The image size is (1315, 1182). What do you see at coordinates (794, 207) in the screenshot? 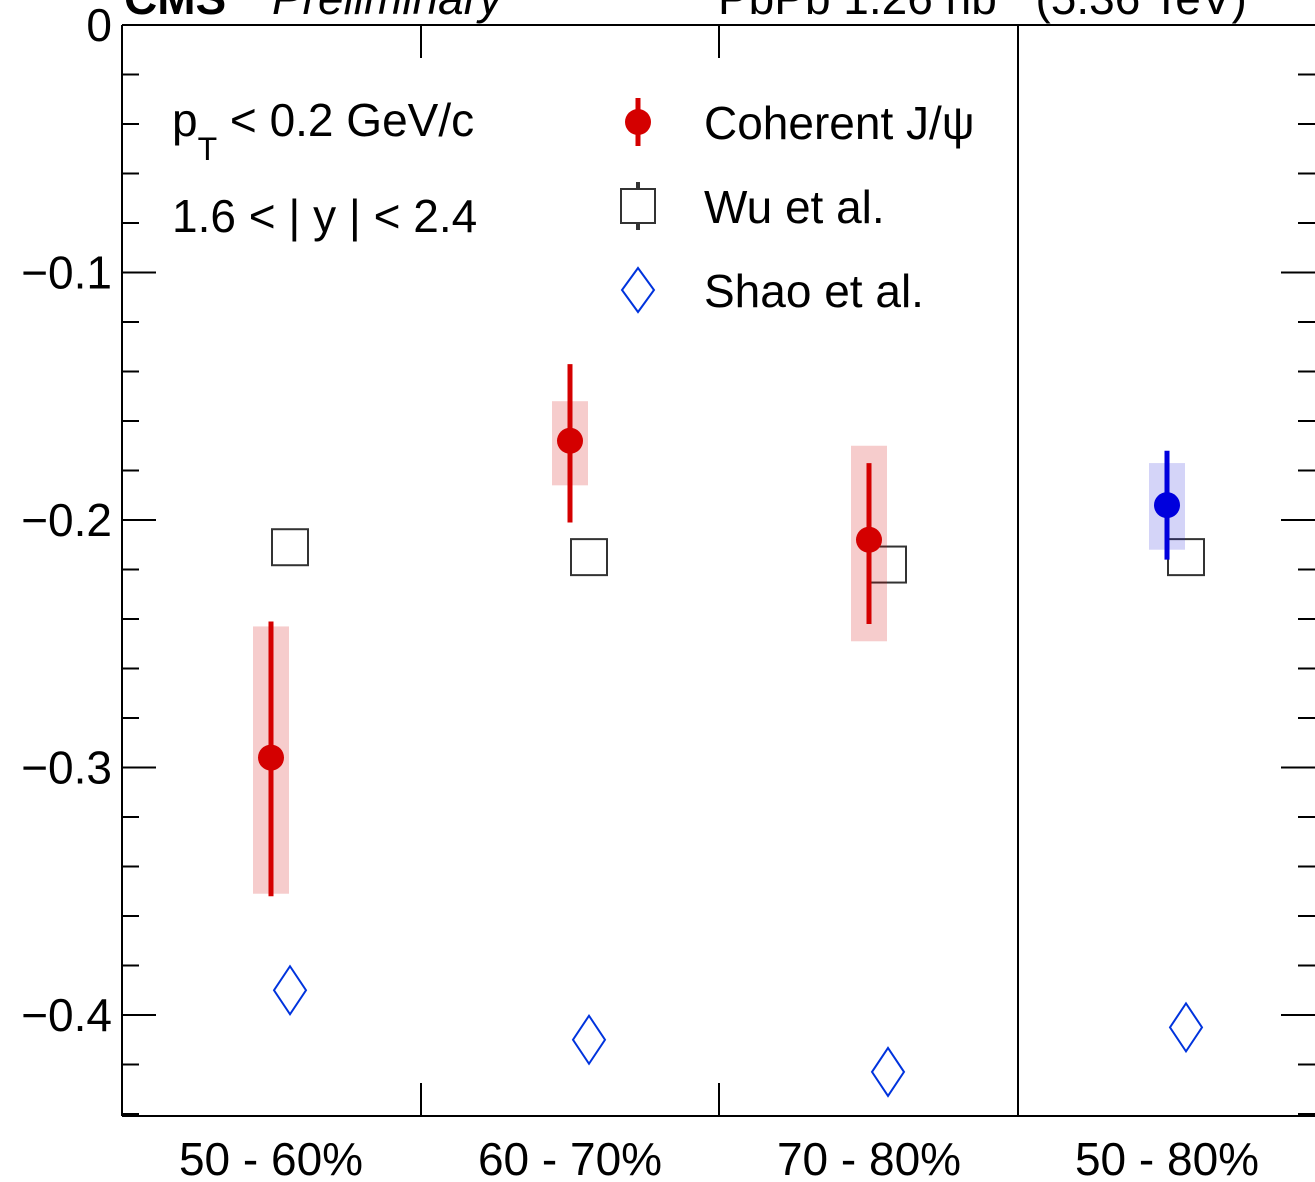
I see `legend-label: Wu et al.` at bounding box center [794, 207].